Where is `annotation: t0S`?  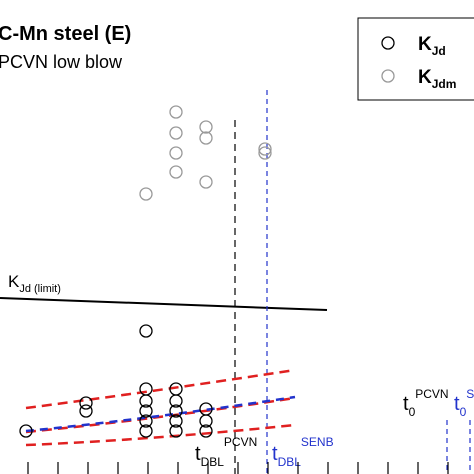
annotation: t0S is located at coordinates (464, 403).